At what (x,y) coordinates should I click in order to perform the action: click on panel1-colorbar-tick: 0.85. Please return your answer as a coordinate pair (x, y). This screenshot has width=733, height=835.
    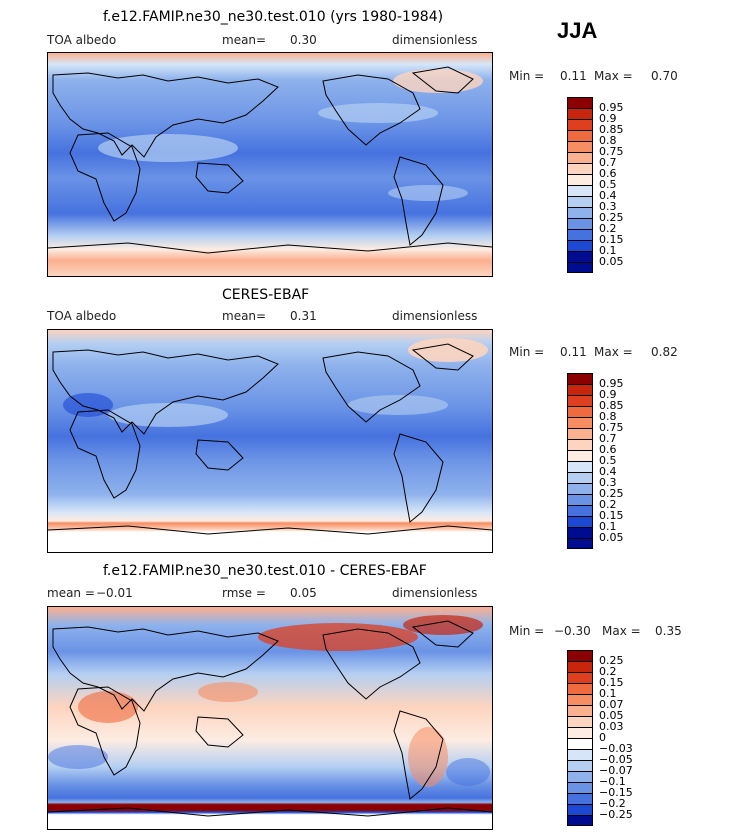
    Looking at the image, I should click on (611, 129).